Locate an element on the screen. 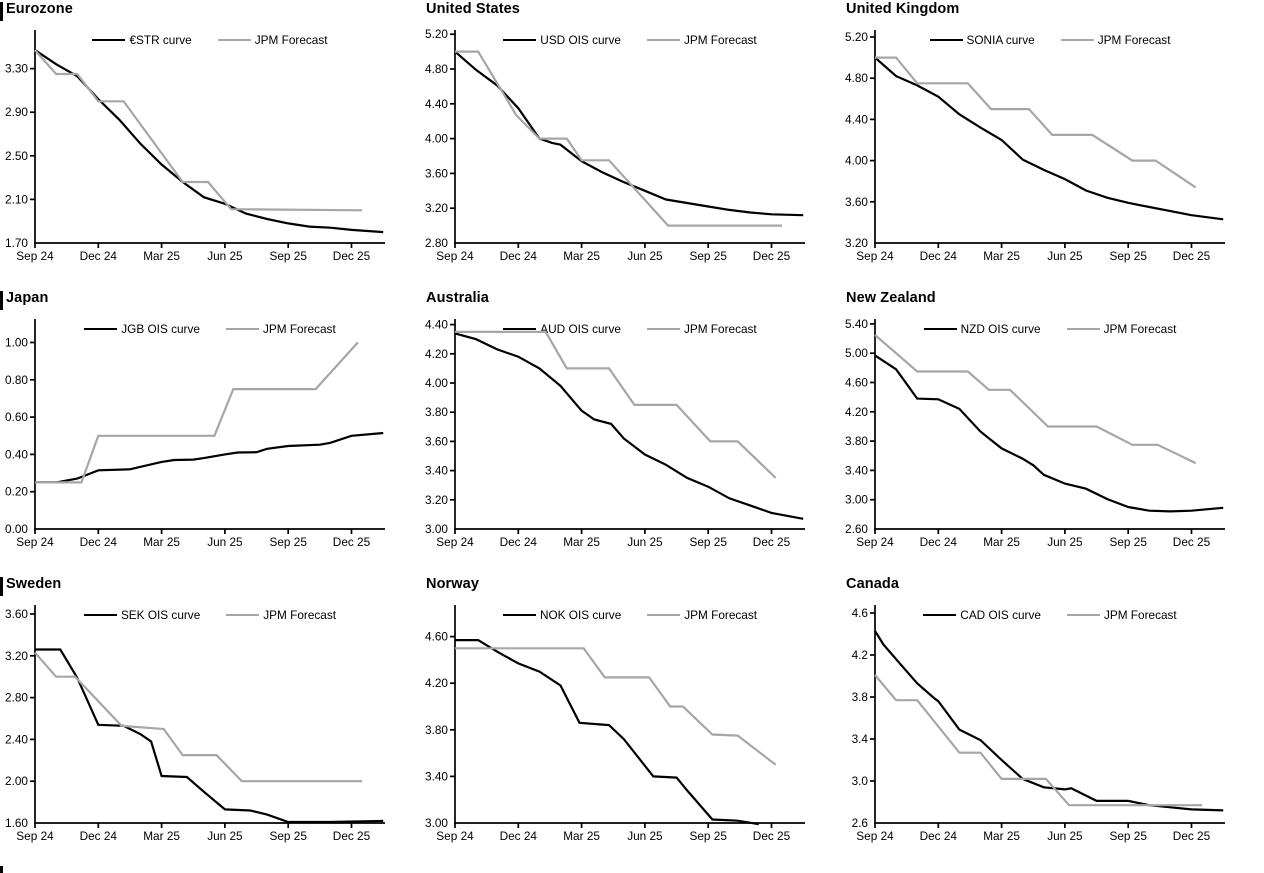 The height and width of the screenshot is (873, 1264). y-tick-label: 4.60 is located at coordinates (436, 637).